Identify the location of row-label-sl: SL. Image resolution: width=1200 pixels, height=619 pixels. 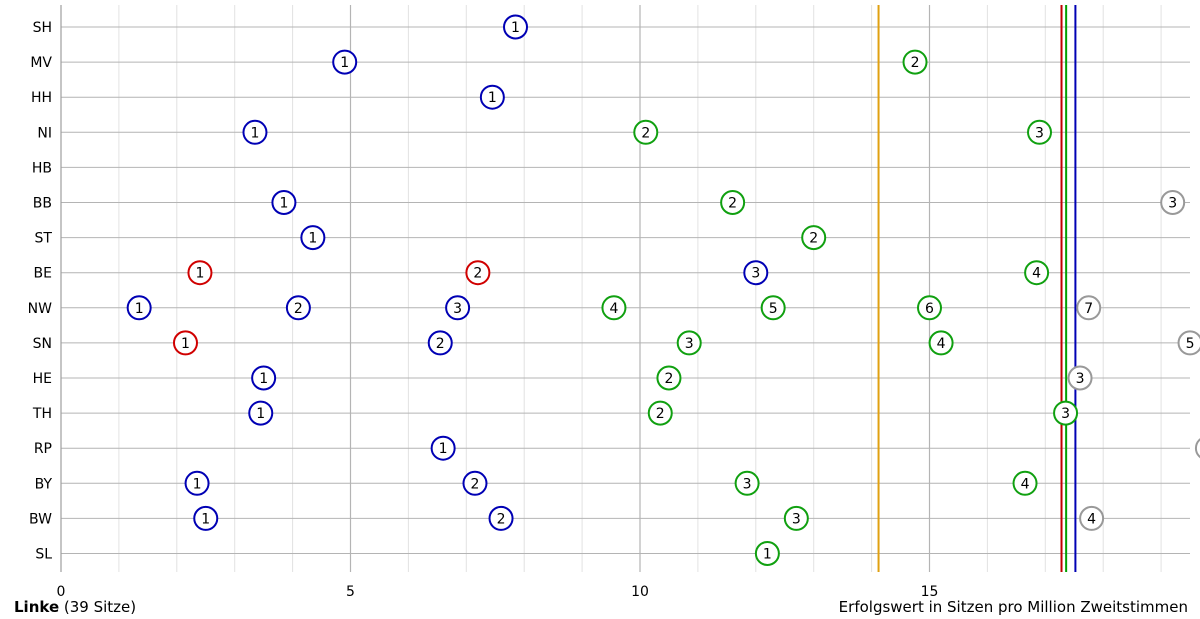
(43, 555).